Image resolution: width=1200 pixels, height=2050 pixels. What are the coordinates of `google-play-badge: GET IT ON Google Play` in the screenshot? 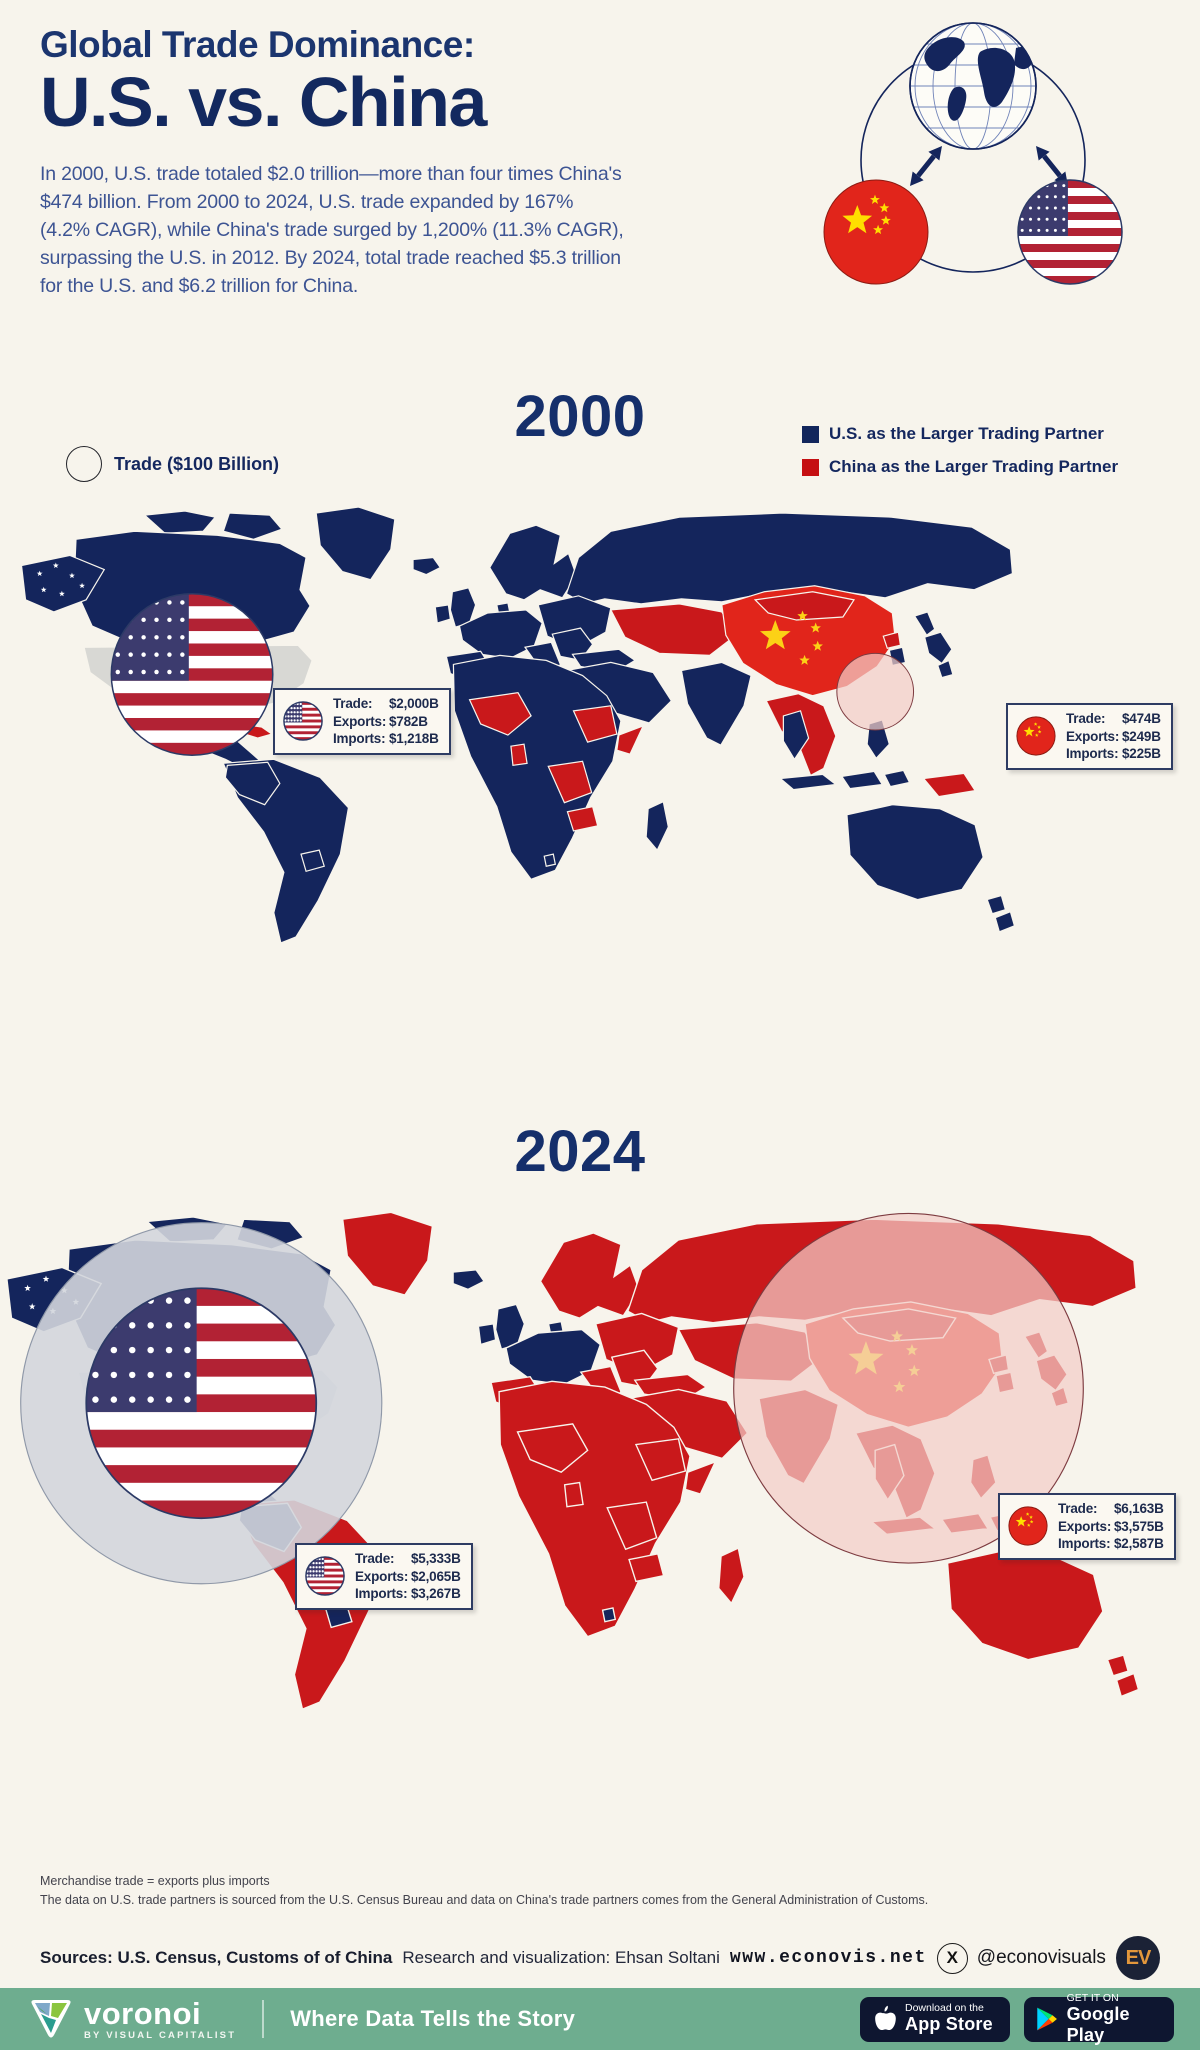 It's located at (1099, 2018).